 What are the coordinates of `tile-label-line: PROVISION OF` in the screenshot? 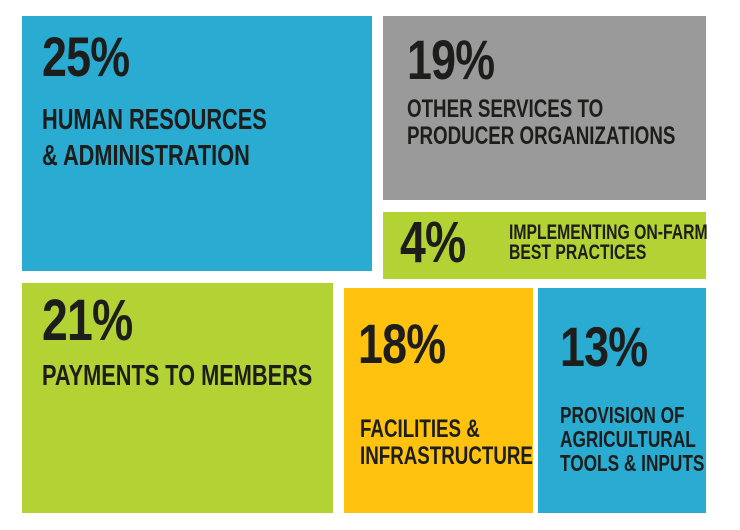 It's located at (622, 415).